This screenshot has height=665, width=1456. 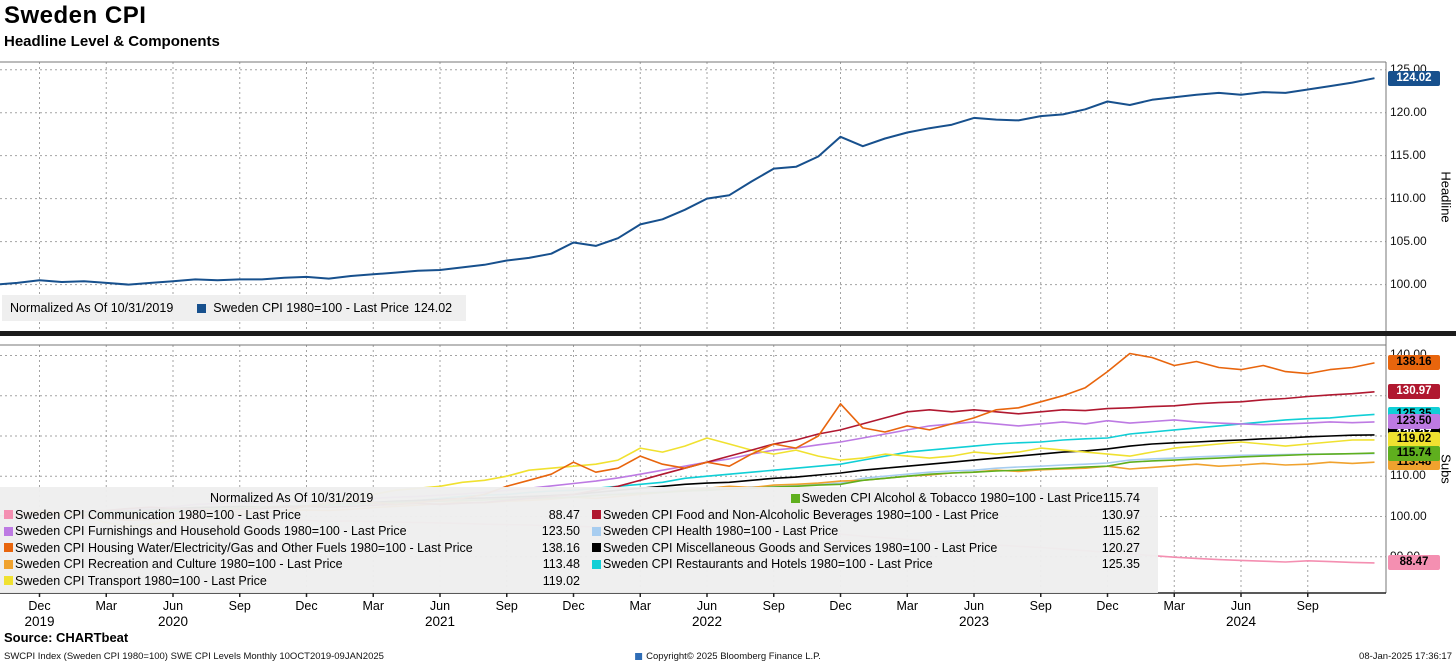 What do you see at coordinates (1121, 498) in the screenshot?
I see `legend-item-value: 115.74` at bounding box center [1121, 498].